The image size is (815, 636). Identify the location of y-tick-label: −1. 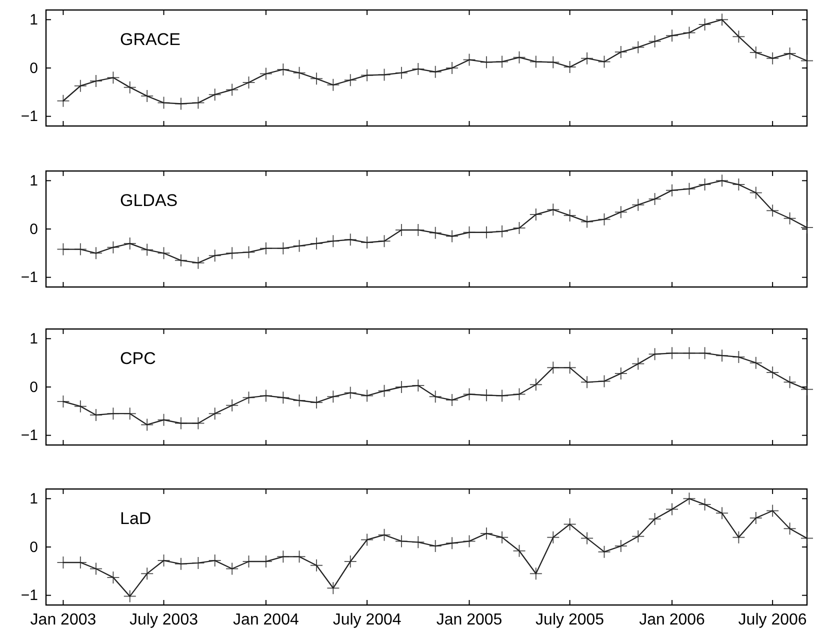
(29, 277).